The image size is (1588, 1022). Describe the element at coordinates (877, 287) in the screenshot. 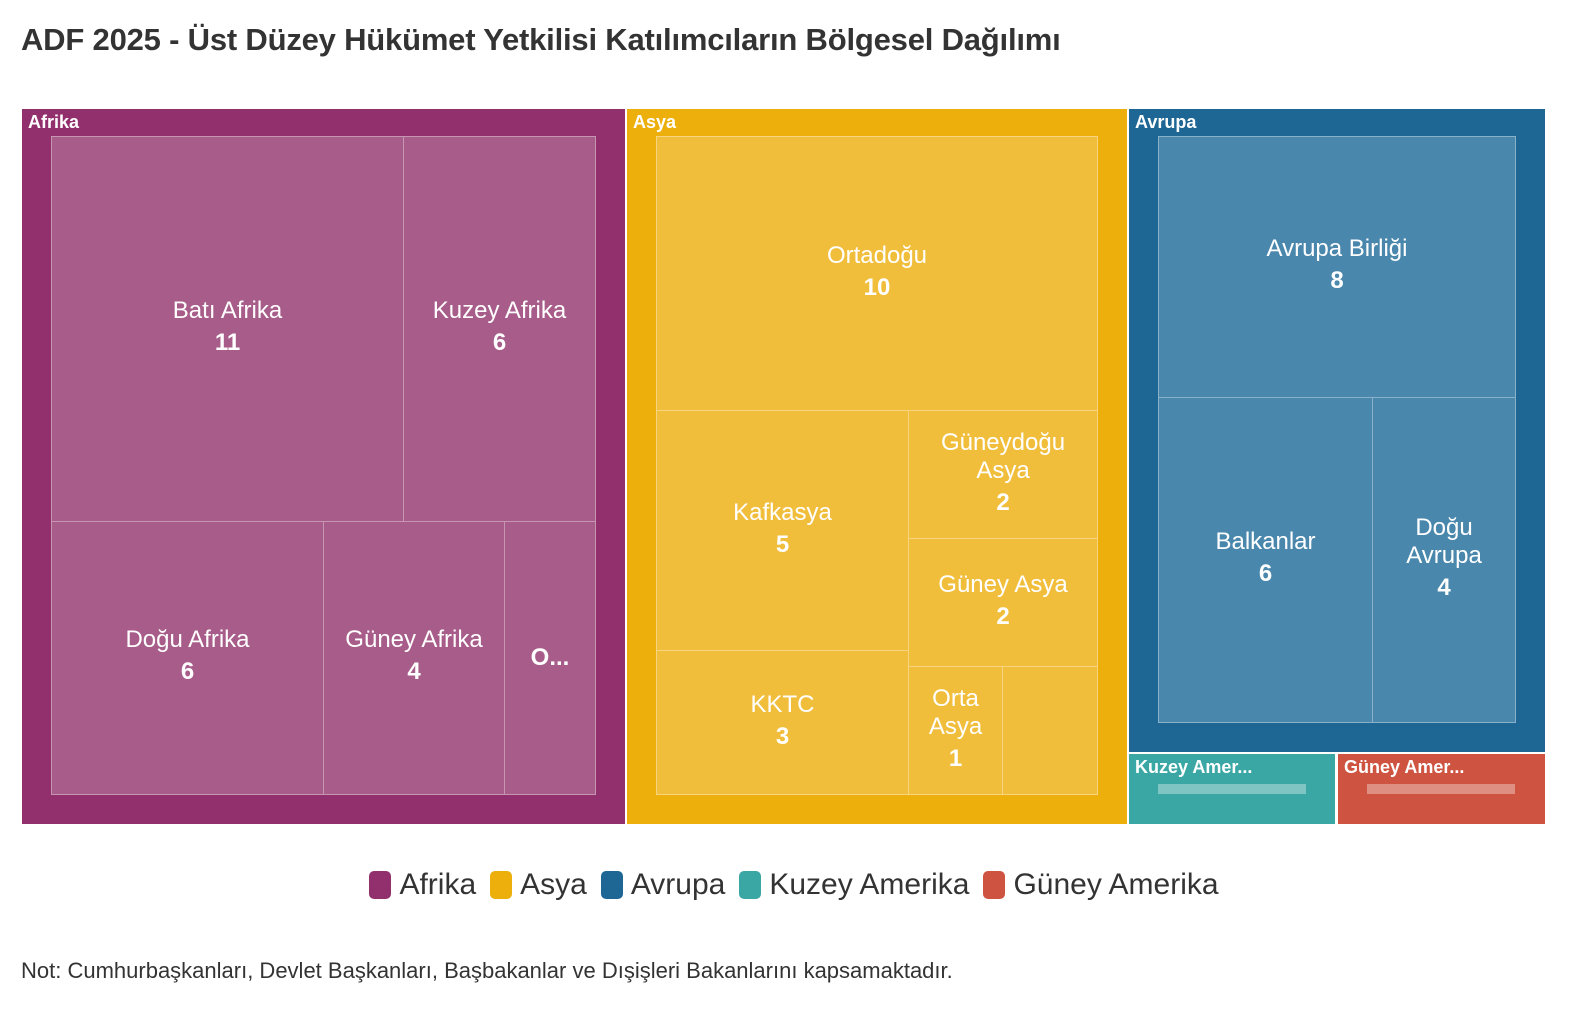

I see `leaf-value: 10` at that location.